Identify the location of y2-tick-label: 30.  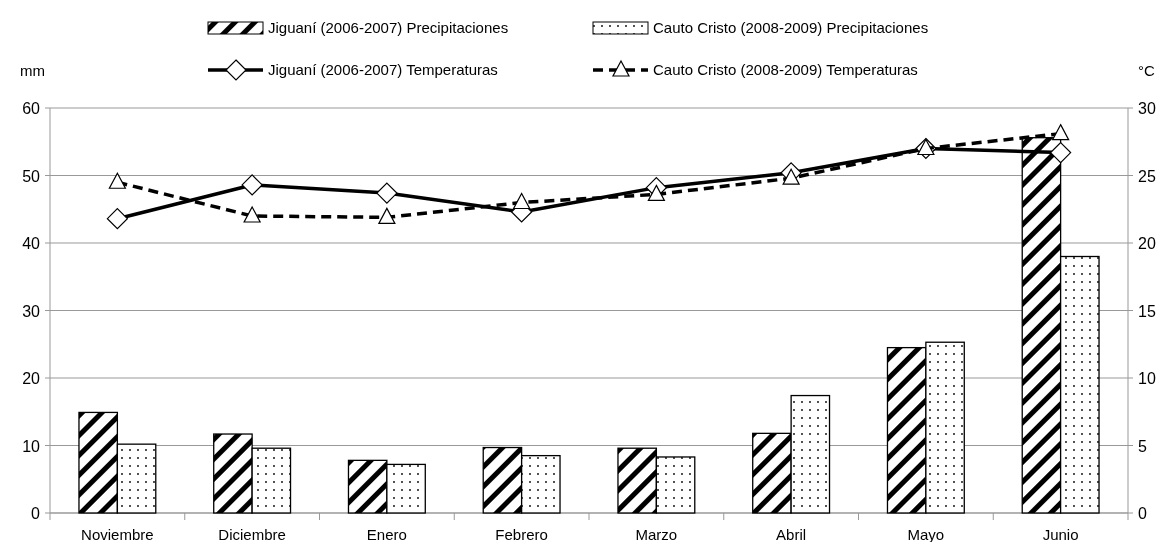
(1147, 108).